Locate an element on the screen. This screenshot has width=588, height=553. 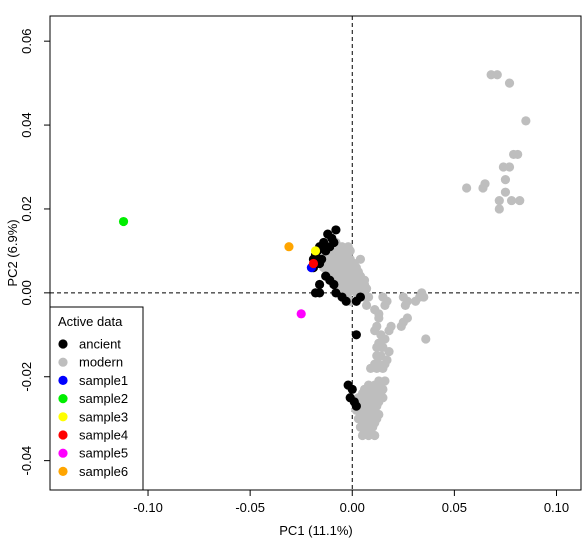
x-axis-label: PC1 (11.1%) is located at coordinates (315, 530).